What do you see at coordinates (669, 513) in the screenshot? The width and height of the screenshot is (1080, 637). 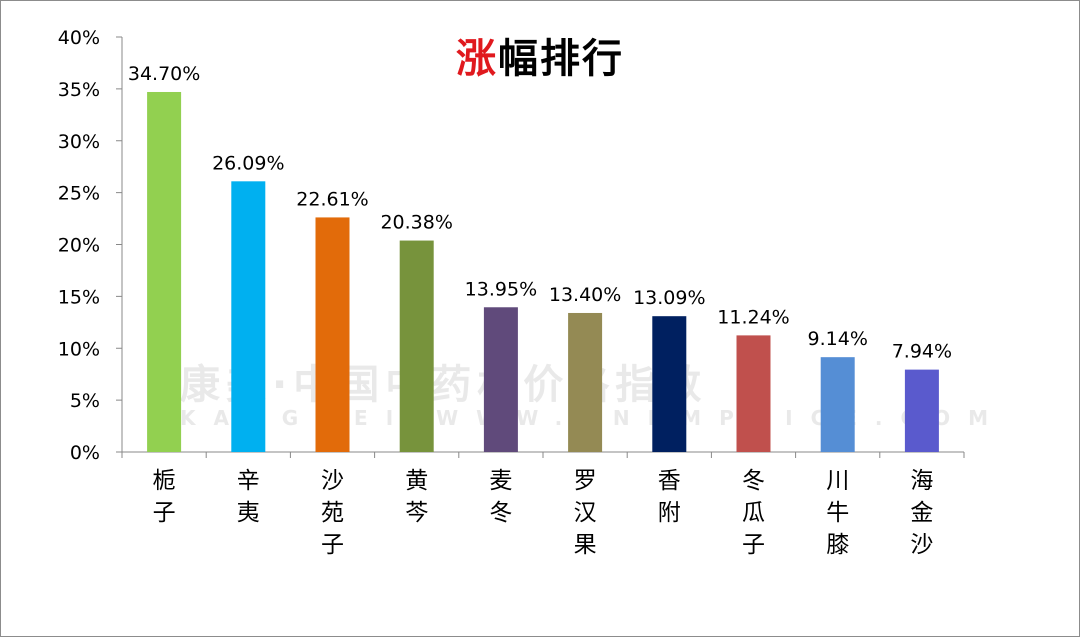 I see `x-tick-label-char: 附` at bounding box center [669, 513].